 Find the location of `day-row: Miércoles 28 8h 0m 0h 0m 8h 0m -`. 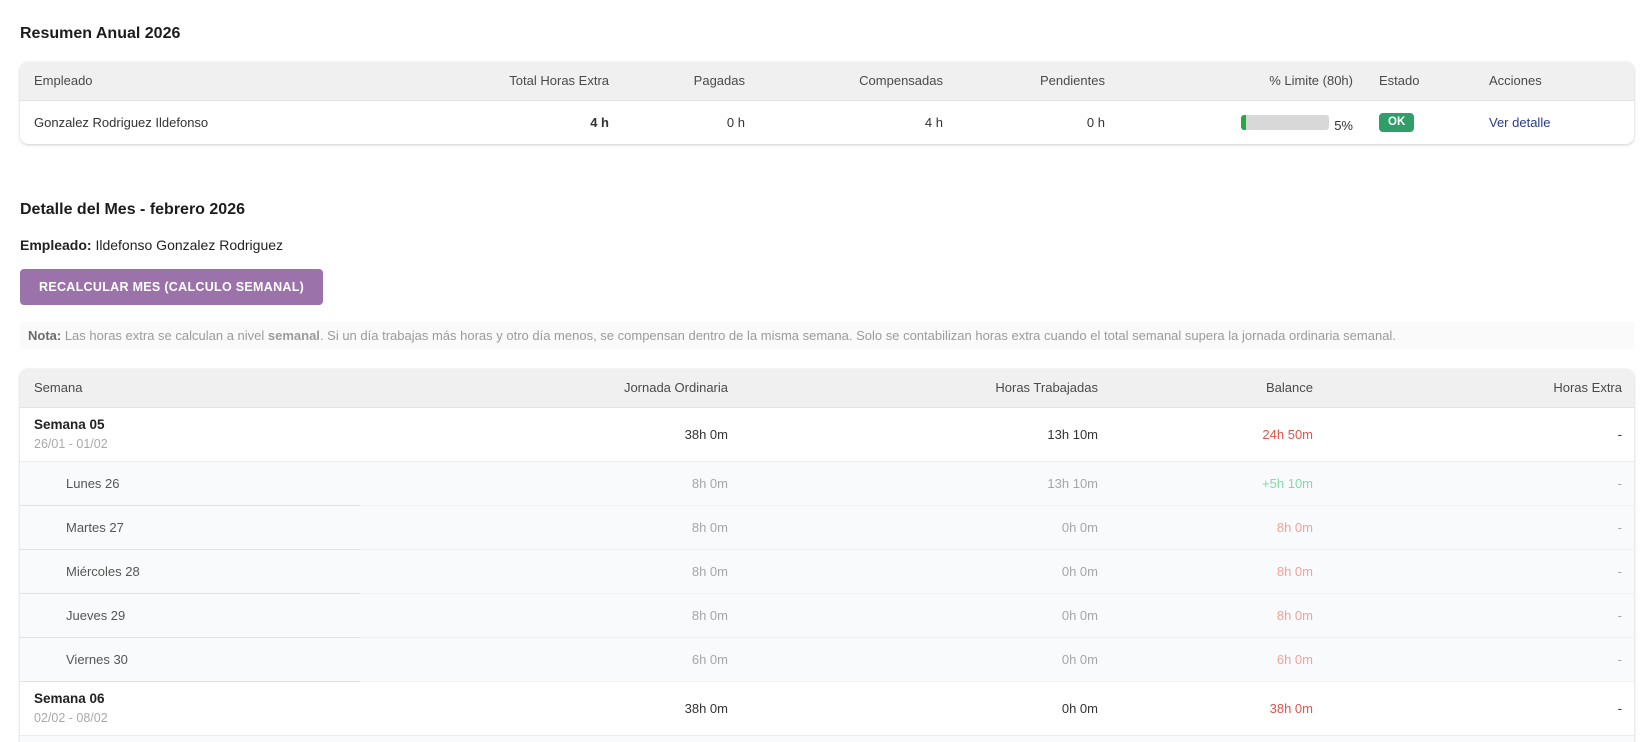

day-row: Miércoles 28 8h 0m 0h 0m 8h 0m - is located at coordinates (827, 571).